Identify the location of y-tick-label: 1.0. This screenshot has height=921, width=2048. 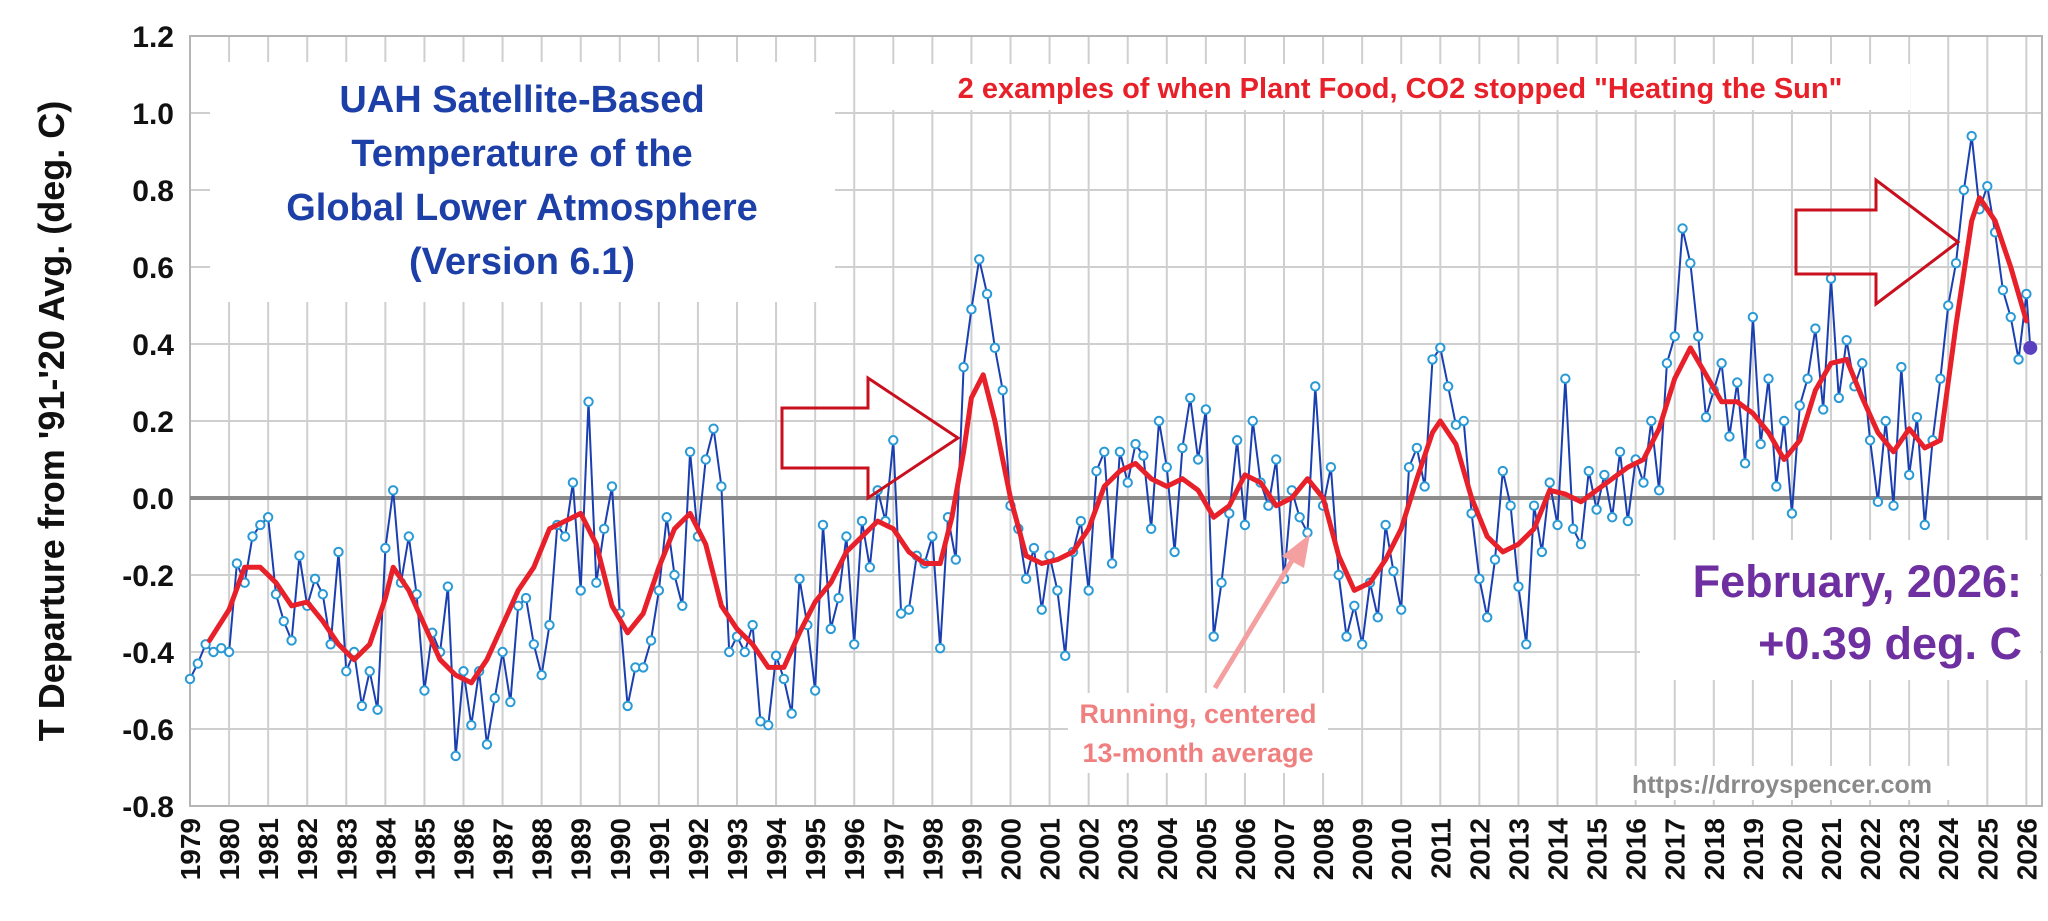
(153, 114).